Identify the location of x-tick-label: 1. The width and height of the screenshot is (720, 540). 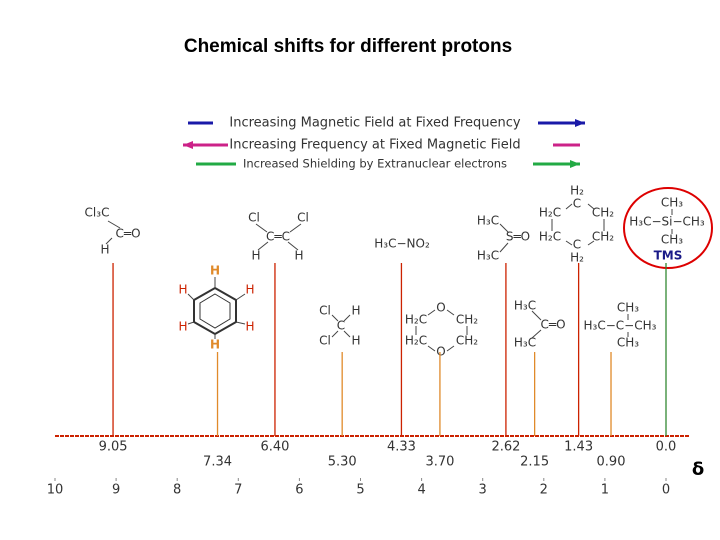
(605, 490).